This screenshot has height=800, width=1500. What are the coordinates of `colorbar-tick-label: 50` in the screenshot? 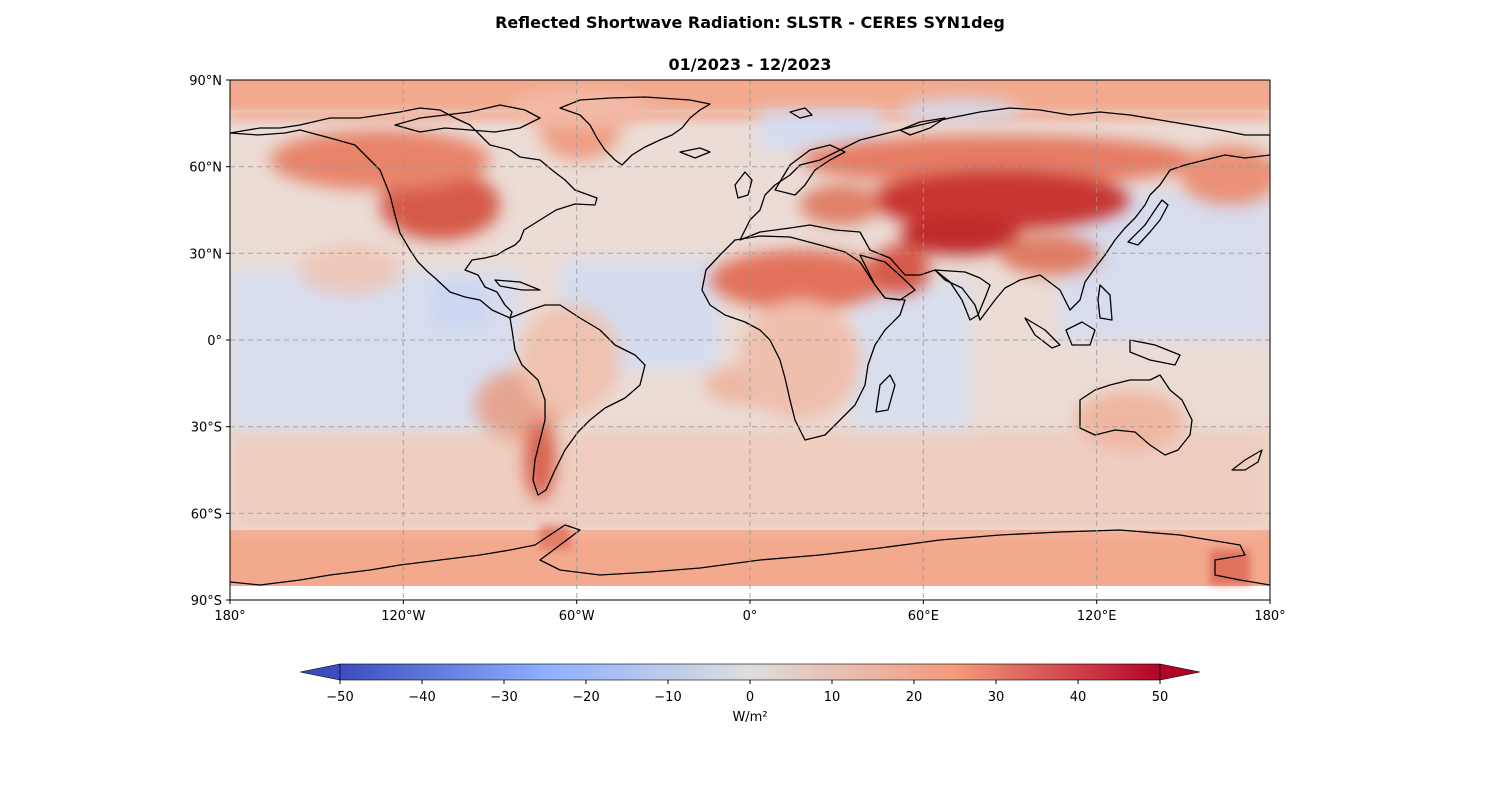 It's located at (1160, 697).